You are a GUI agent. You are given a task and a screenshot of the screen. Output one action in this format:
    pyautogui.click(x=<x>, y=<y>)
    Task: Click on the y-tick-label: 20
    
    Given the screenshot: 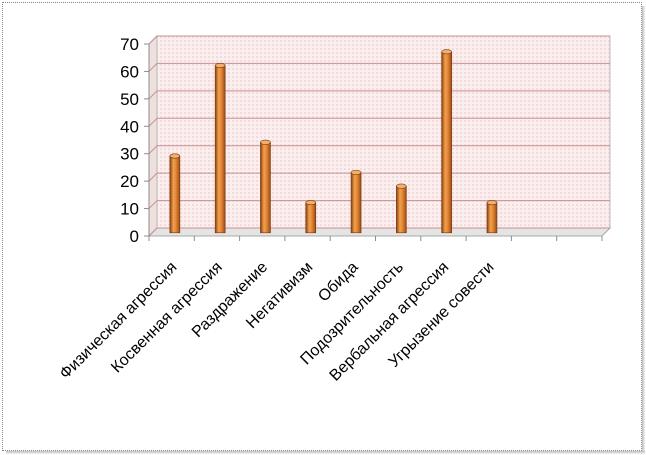 What is the action you would take?
    pyautogui.click(x=129, y=181)
    